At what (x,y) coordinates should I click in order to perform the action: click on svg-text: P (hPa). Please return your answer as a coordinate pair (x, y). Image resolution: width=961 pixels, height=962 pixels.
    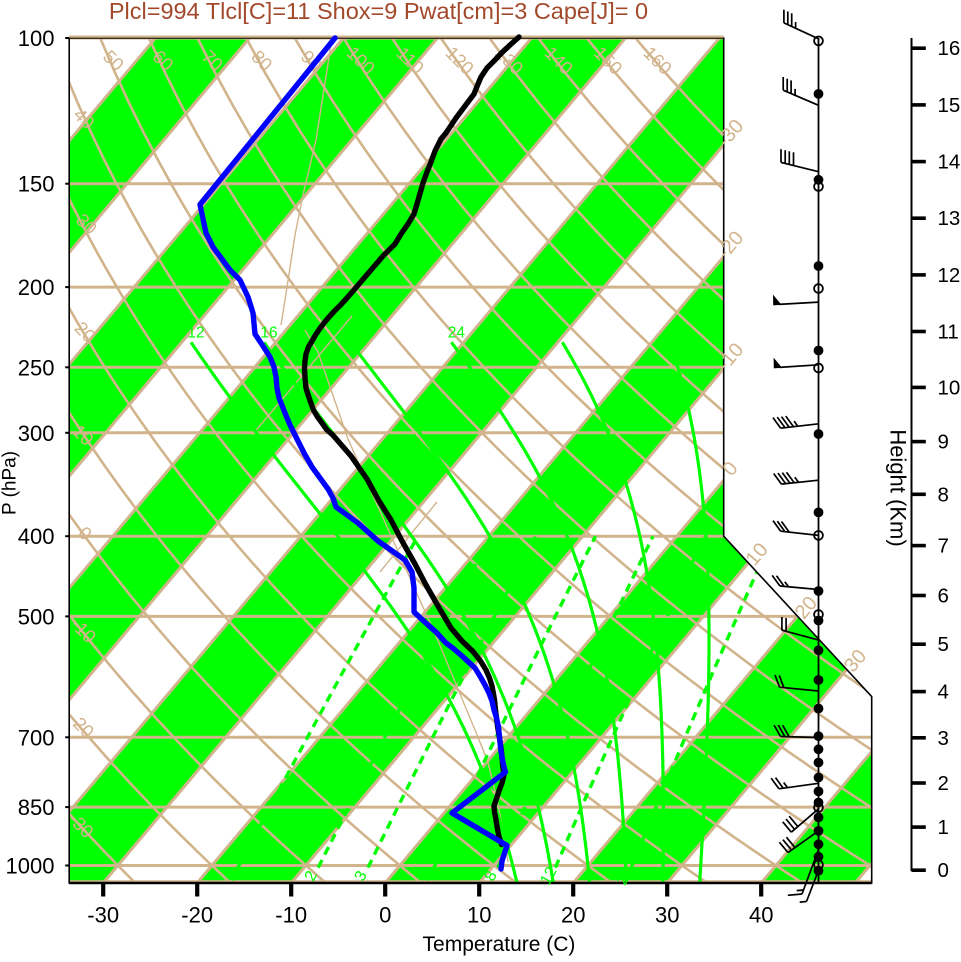
    Looking at the image, I should click on (10, 483).